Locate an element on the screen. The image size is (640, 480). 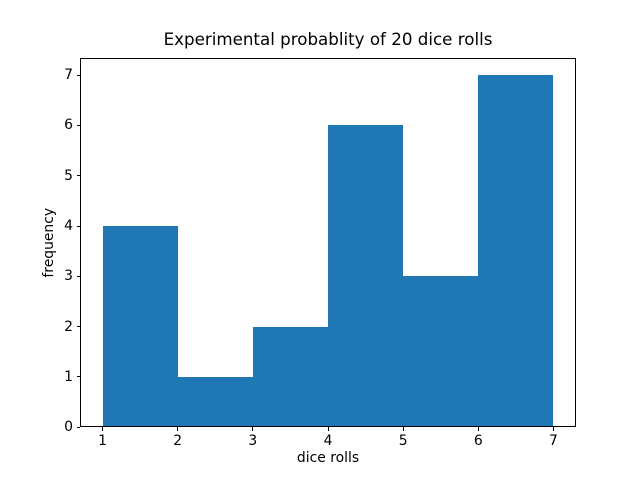
x-tick-label: 2 is located at coordinates (178, 441).